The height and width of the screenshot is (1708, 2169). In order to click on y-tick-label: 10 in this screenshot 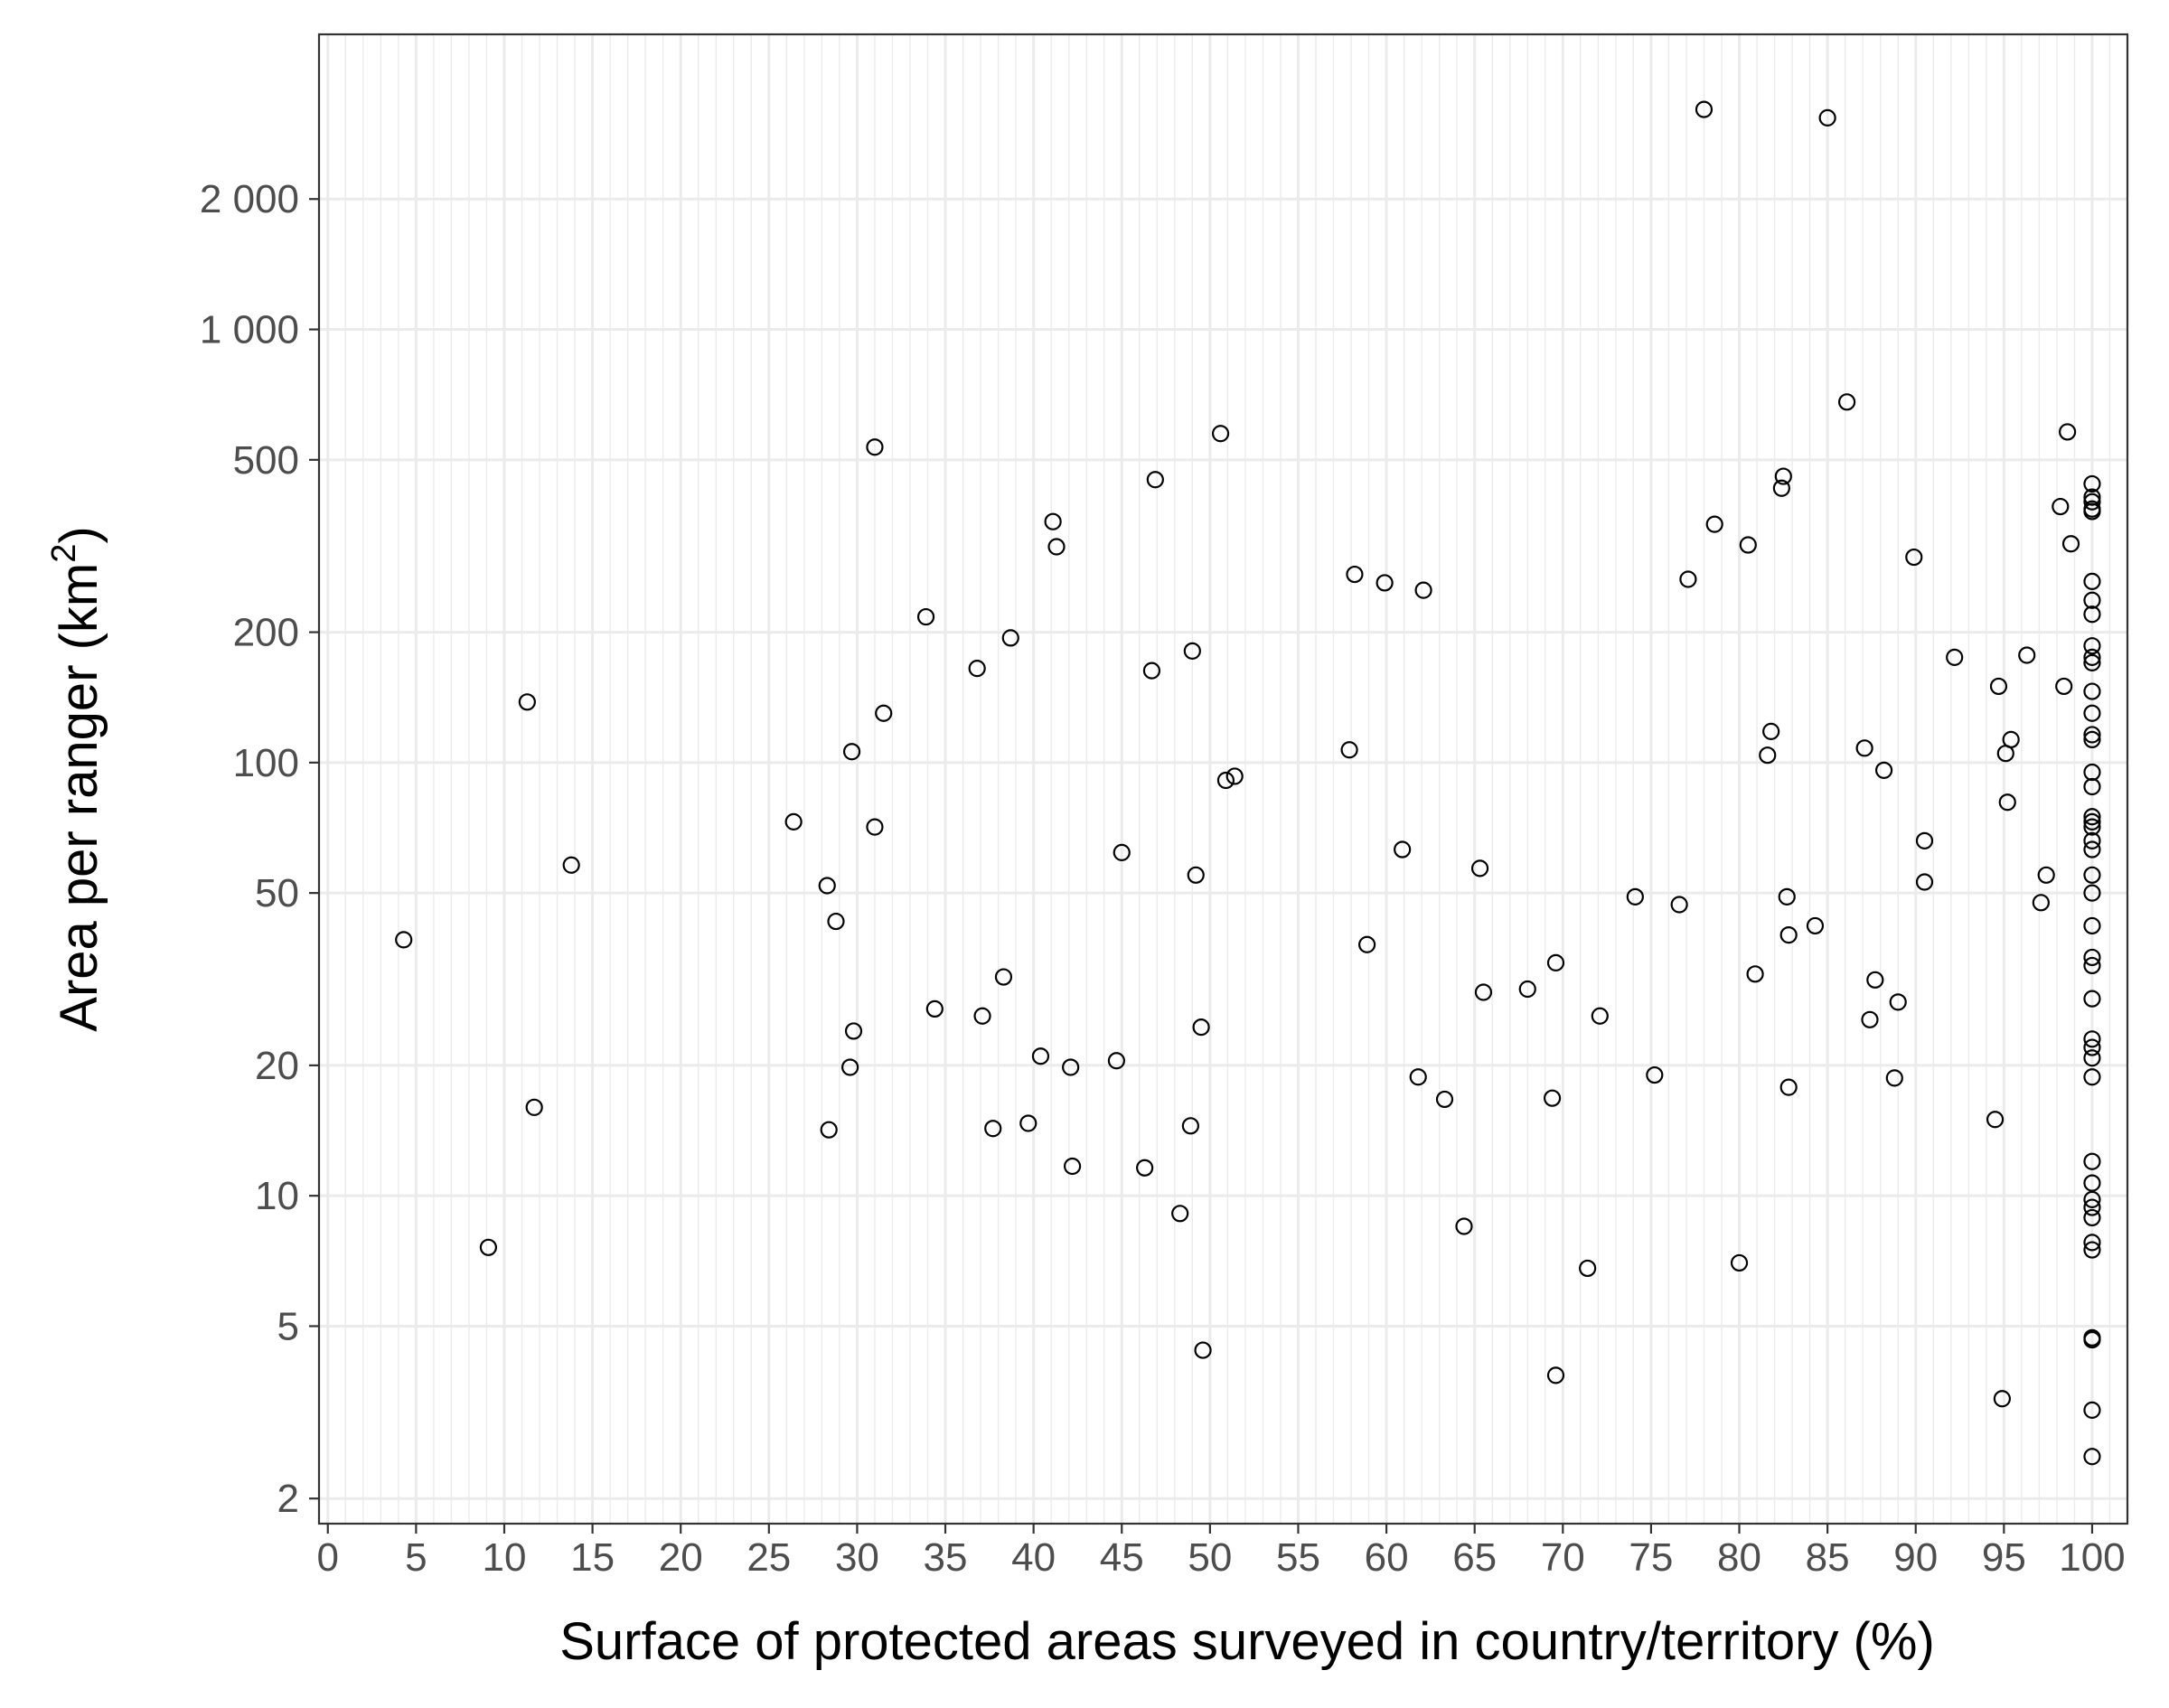, I will do `click(277, 1196)`.